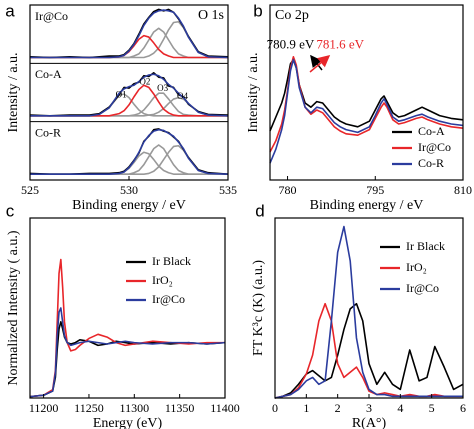  I want to click on x-tick-label: 0, so click(275, 408).